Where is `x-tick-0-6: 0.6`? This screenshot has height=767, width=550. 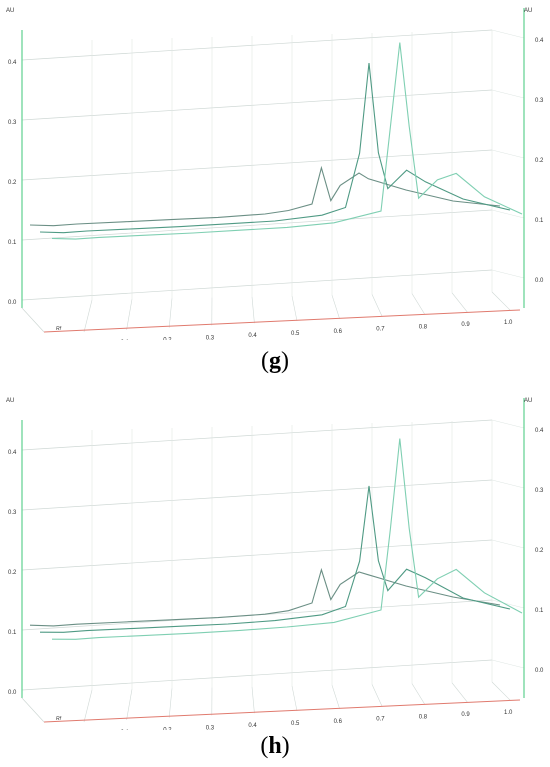 x-tick-0-6: 0.6 is located at coordinates (338, 332).